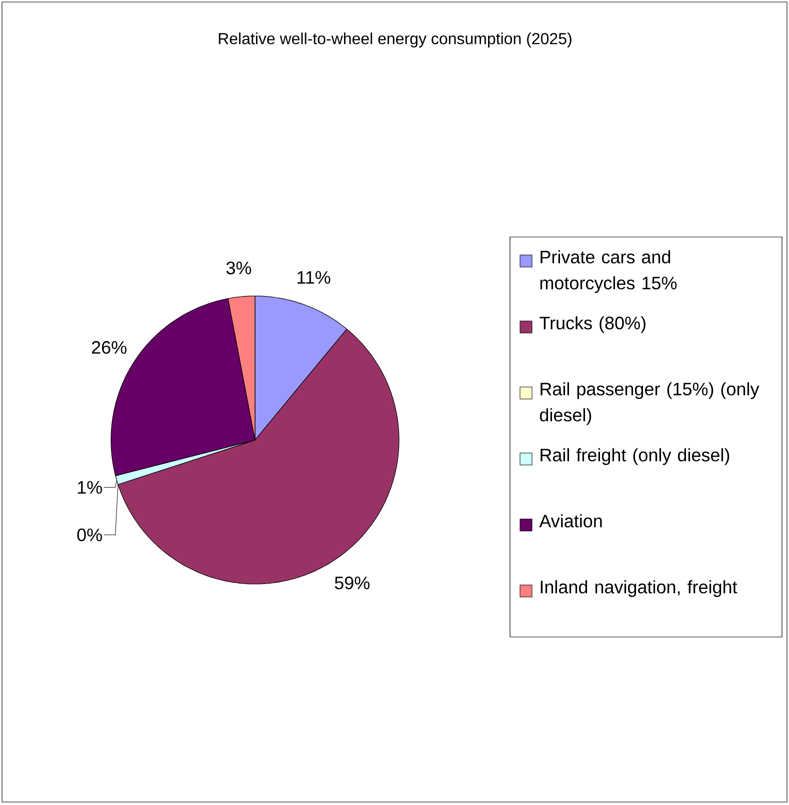  I want to click on data-label: 3%, so click(239, 268).